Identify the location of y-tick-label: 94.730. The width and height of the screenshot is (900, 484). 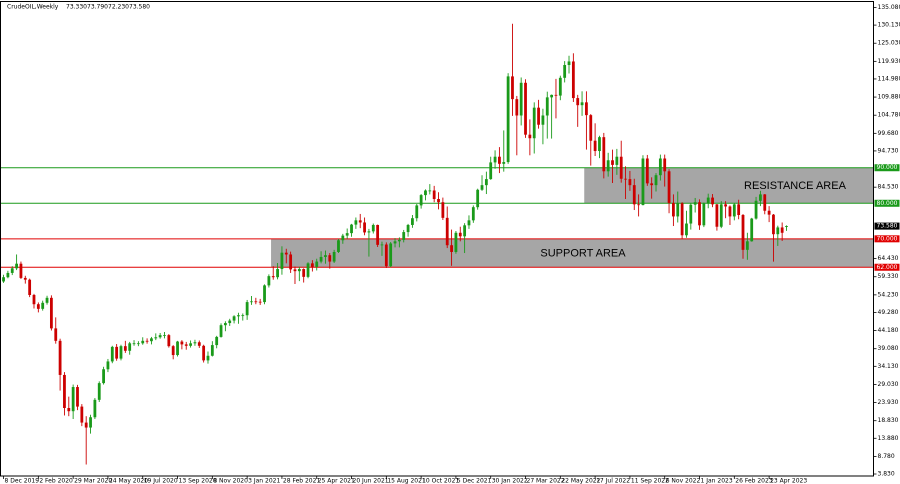
(888, 150).